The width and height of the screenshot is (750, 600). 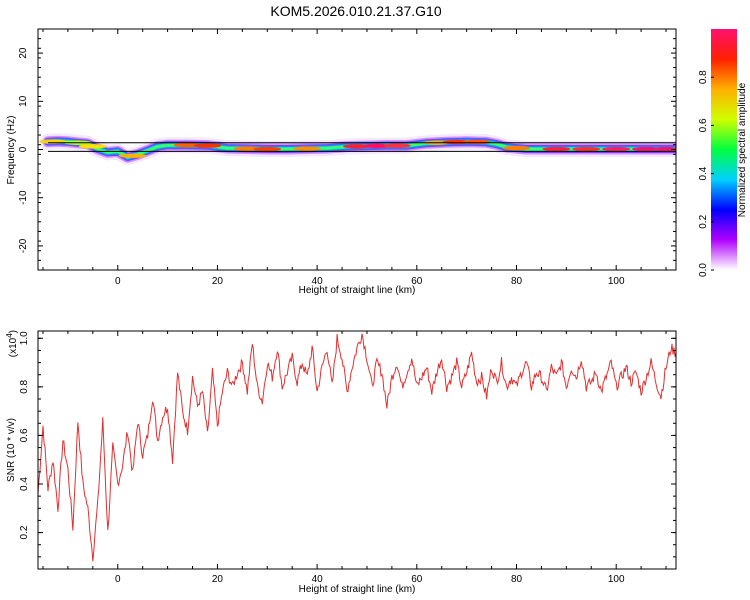 What do you see at coordinates (417, 579) in the screenshot?
I see `snr-x-tick-label: 60` at bounding box center [417, 579].